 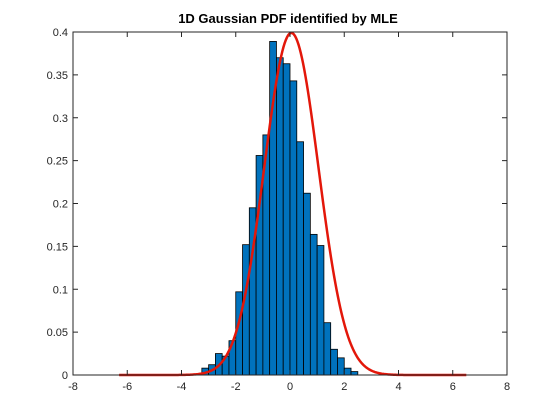 What do you see at coordinates (73, 387) in the screenshot?
I see `x-tick-label: -8` at bounding box center [73, 387].